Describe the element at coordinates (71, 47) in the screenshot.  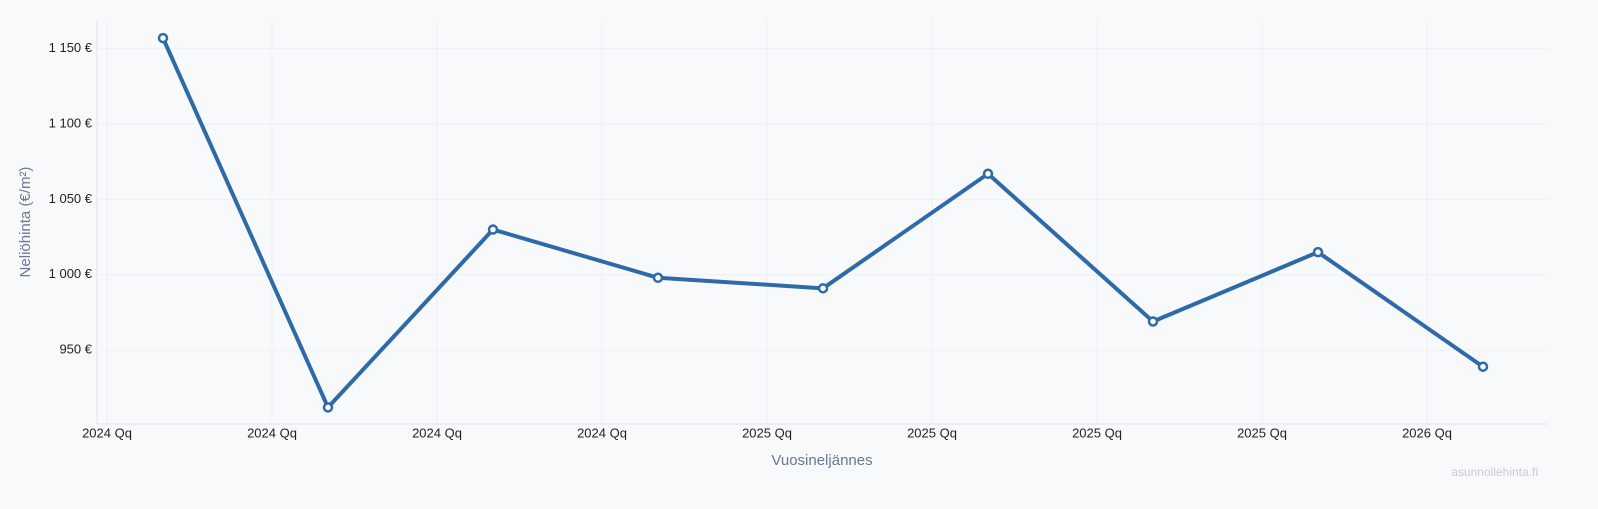
I see `y-tick-label: 1 150 €` at that location.